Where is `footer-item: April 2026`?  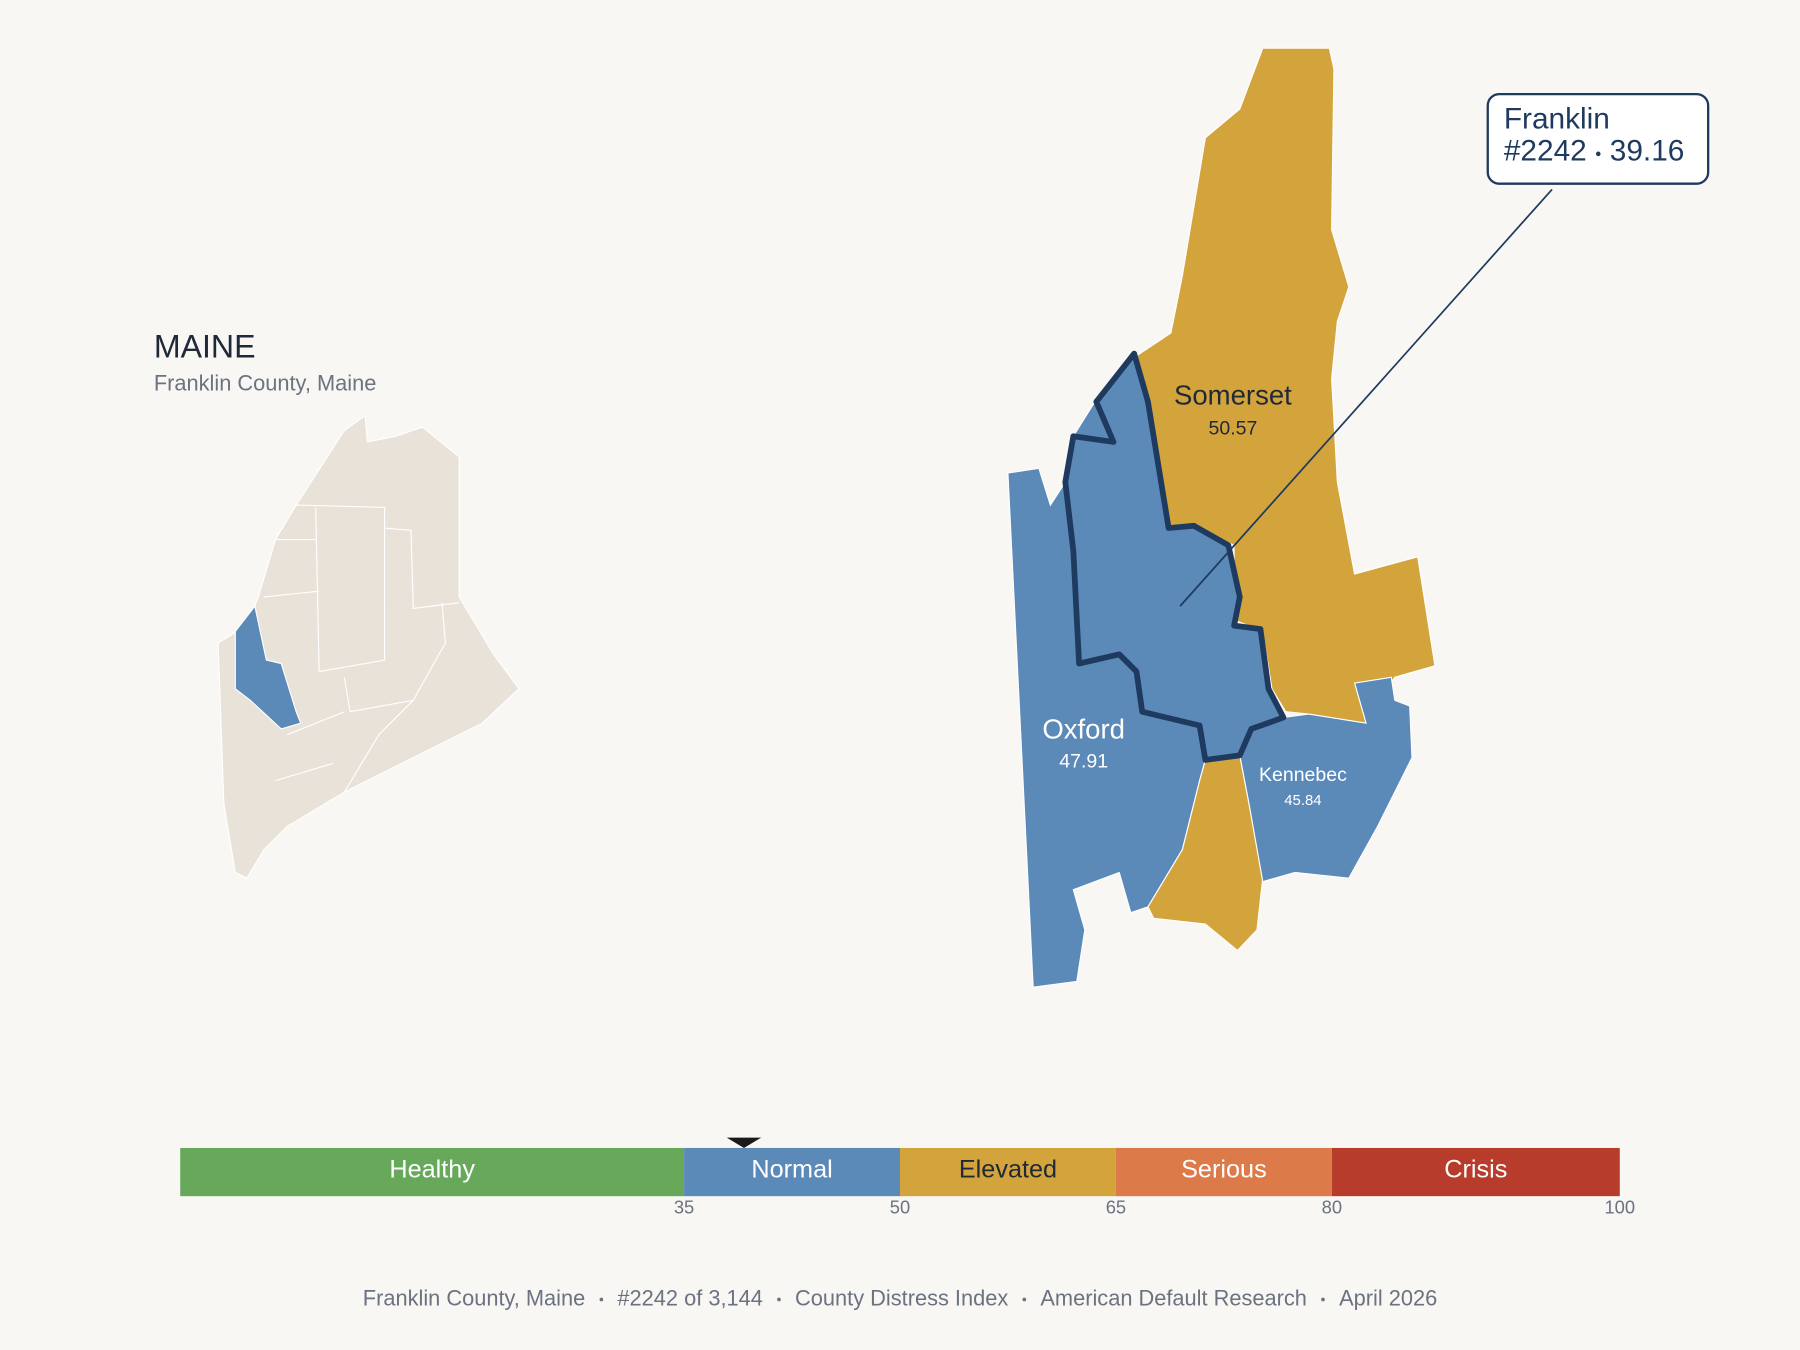
footer-item: April 2026 is located at coordinates (1388, 1297).